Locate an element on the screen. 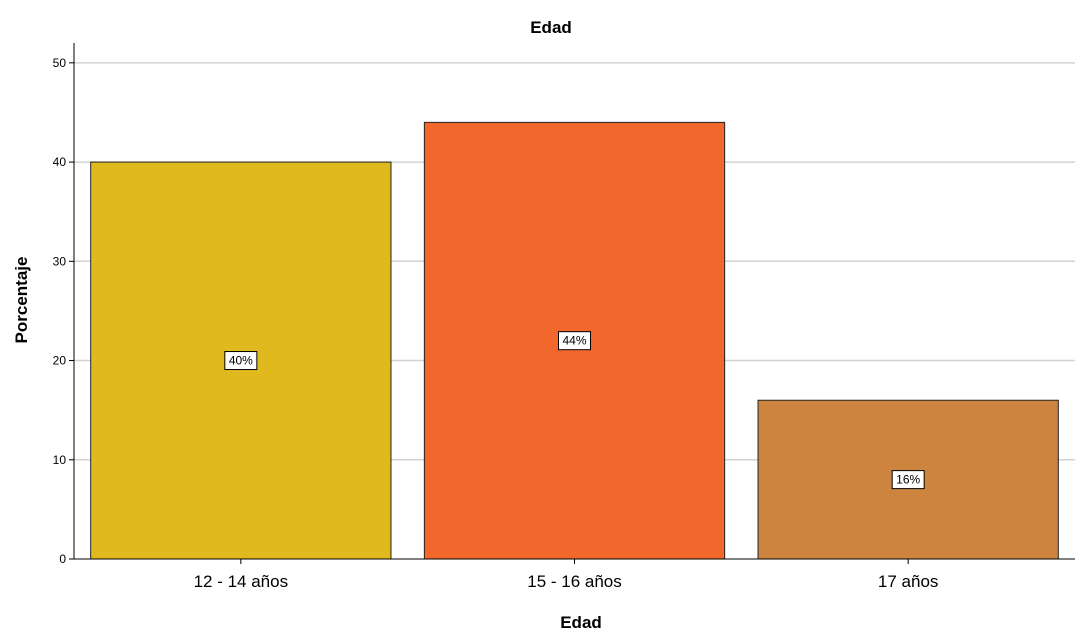 Image resolution: width=1075 pixels, height=633 pixels. y-tick-label: 10 is located at coordinates (60, 460).